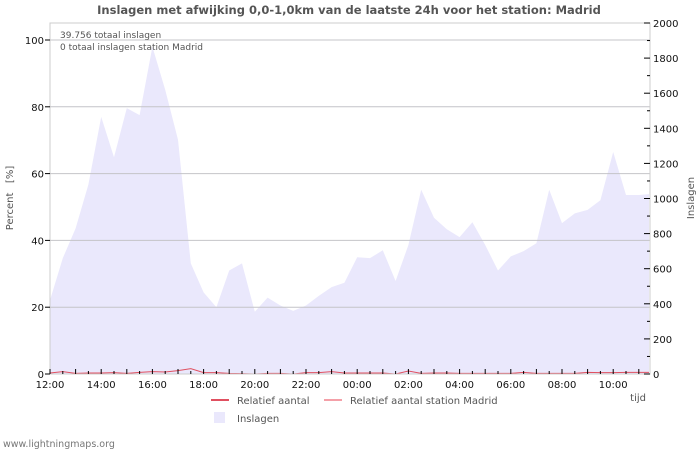  What do you see at coordinates (131, 48) in the screenshot?
I see `annotation-station: 0 totaal inslagen station Madrid` at bounding box center [131, 48].